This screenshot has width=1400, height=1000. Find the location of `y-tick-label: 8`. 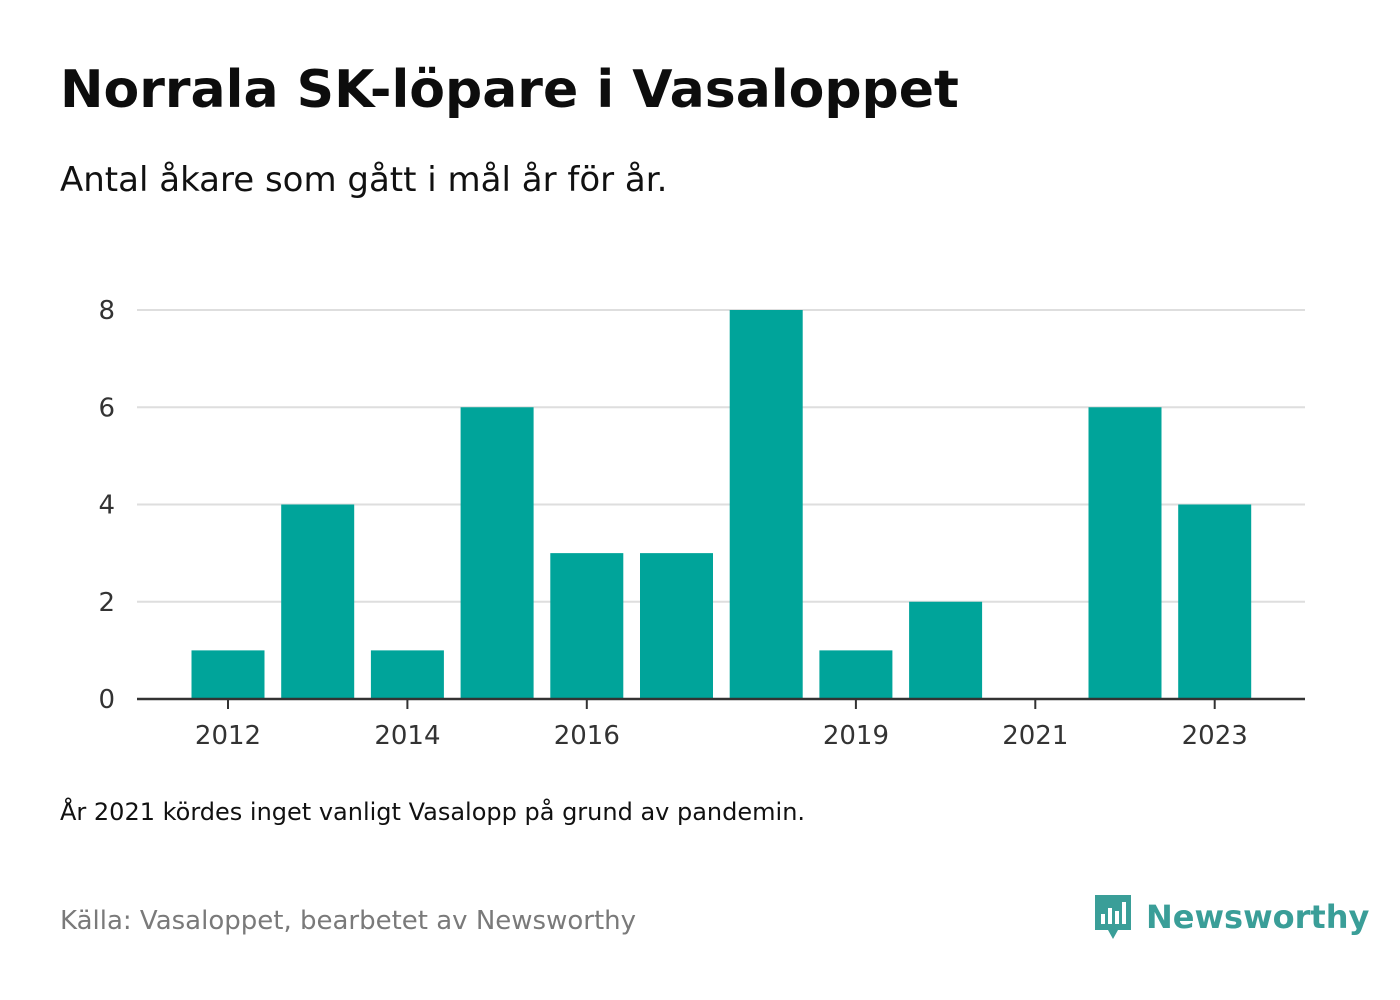

y-tick-label: 8 is located at coordinates (106, 311).